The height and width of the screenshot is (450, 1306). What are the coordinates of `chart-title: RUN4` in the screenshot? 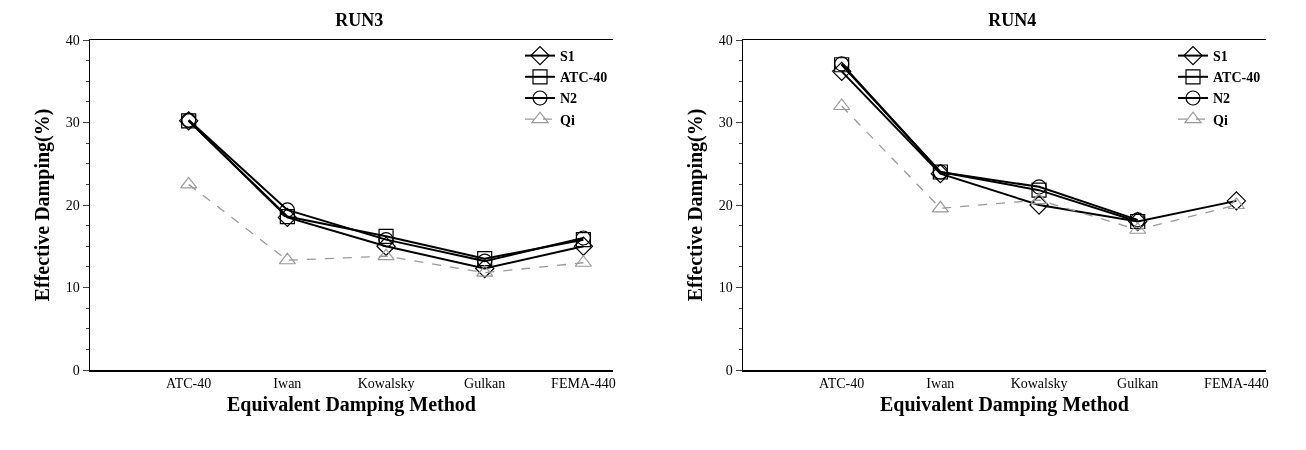 It's located at (1012, 20).